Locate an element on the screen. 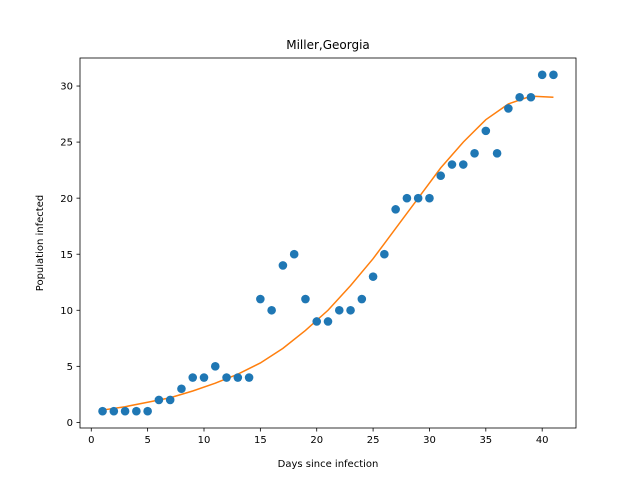 The width and height of the screenshot is (640, 480). y-axis-label: Population infected is located at coordinates (40, 243).